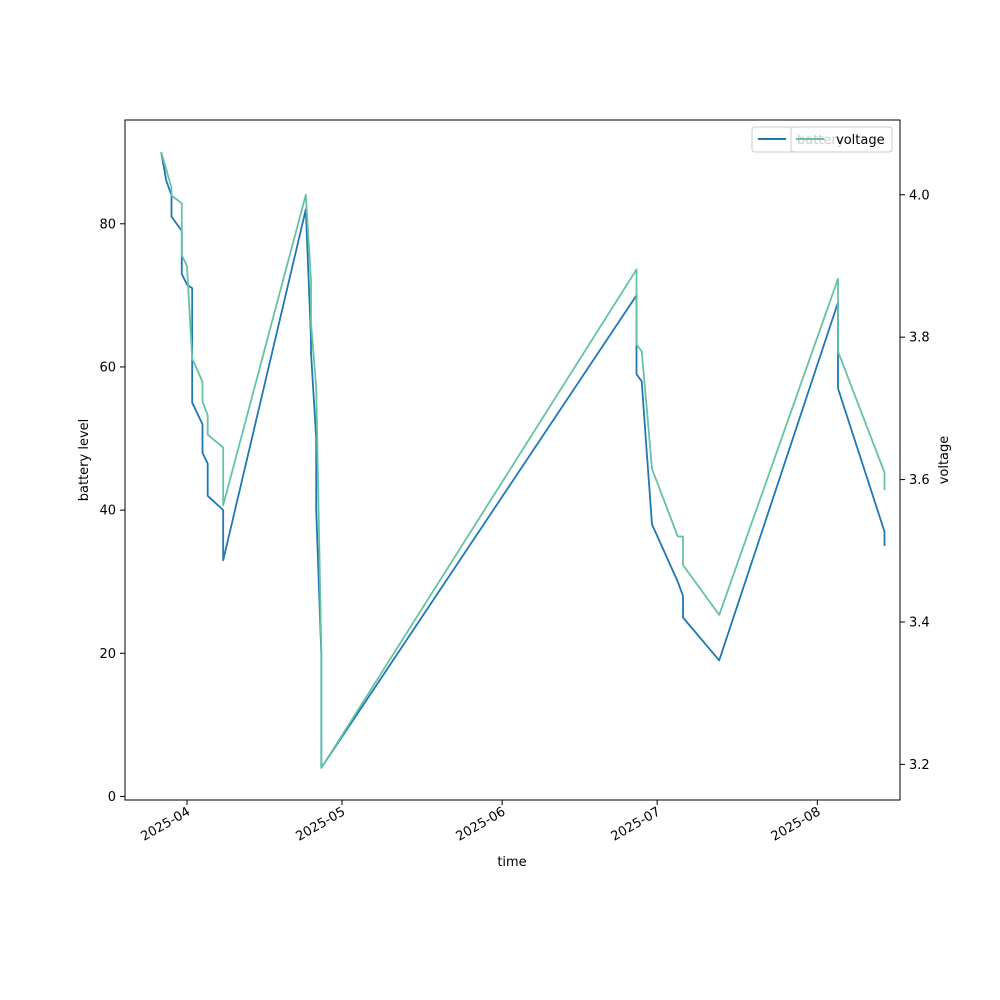 The width and height of the screenshot is (1000, 1000). Describe the element at coordinates (84, 460) in the screenshot. I see `left-y-axis-label: battery level` at that location.